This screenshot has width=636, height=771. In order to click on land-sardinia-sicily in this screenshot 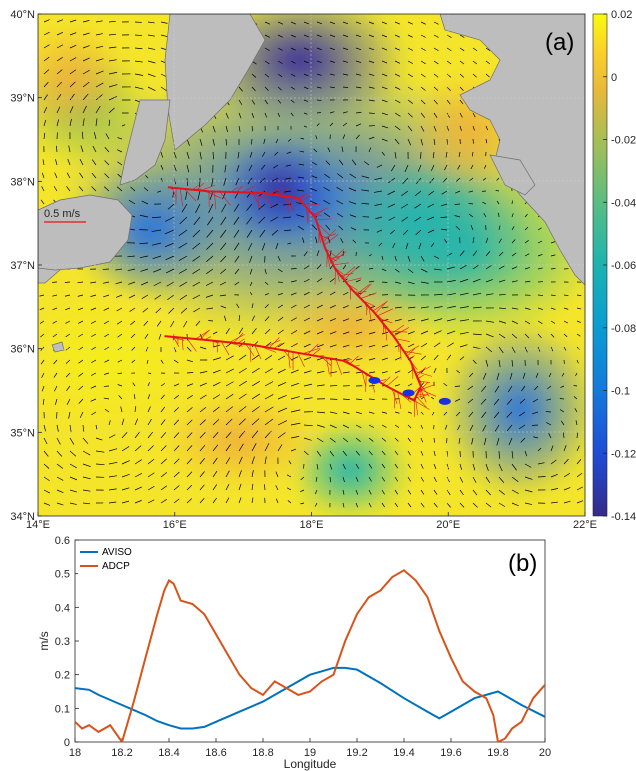, I will do `click(215, 82)`.